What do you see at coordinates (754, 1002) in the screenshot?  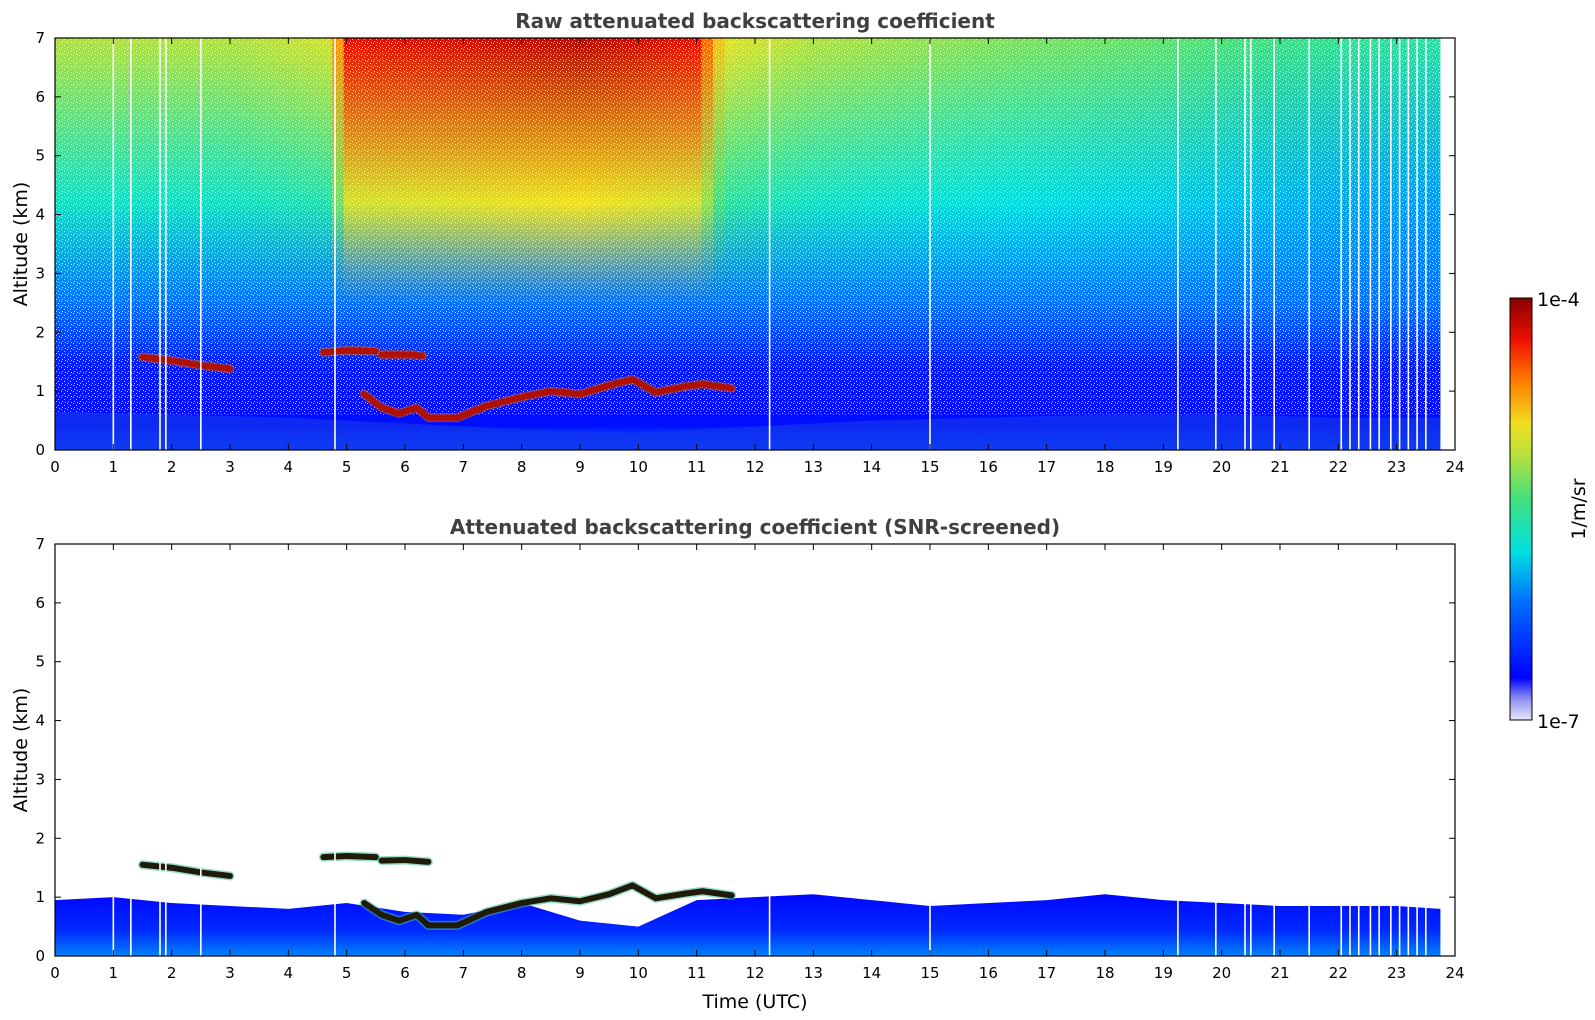 I see `x-axis-label: Time (UTC)` at bounding box center [754, 1002].